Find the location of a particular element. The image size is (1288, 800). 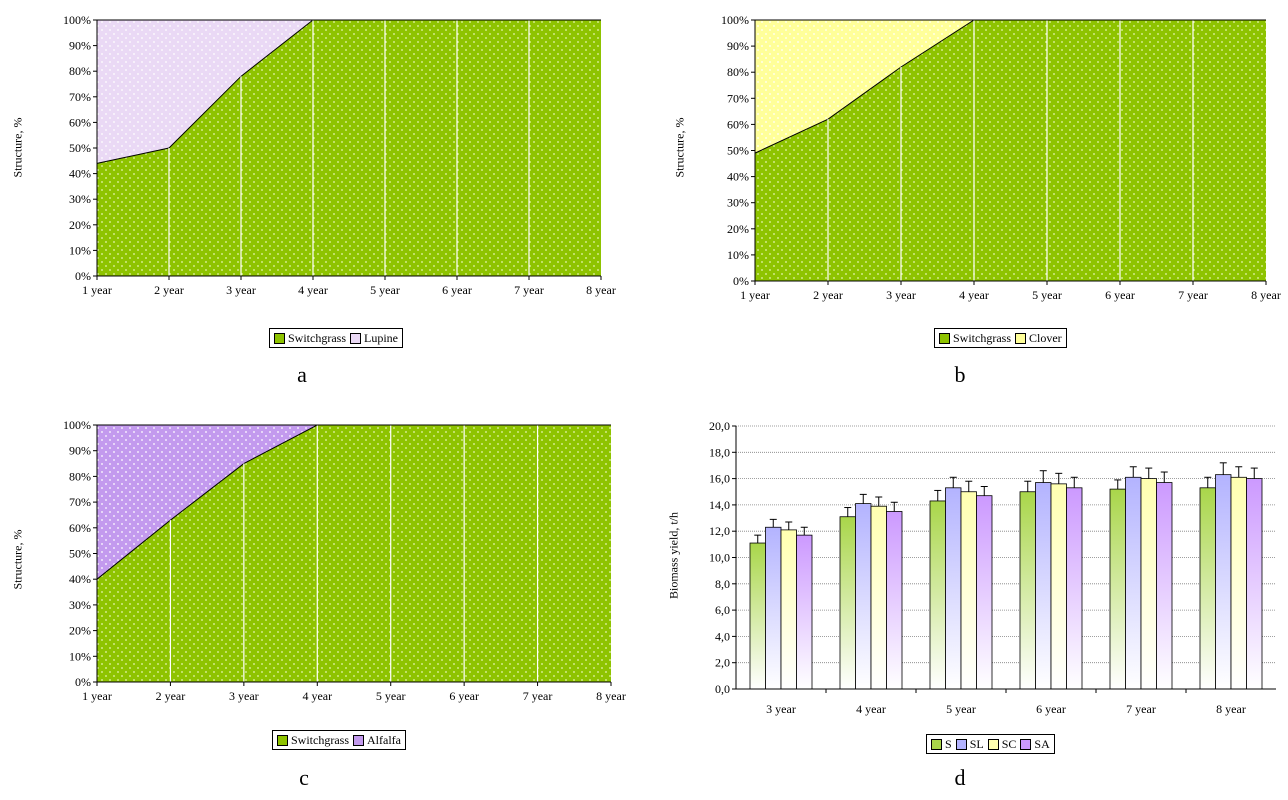

legend: Switchgrass Clover is located at coordinates (1000, 338).